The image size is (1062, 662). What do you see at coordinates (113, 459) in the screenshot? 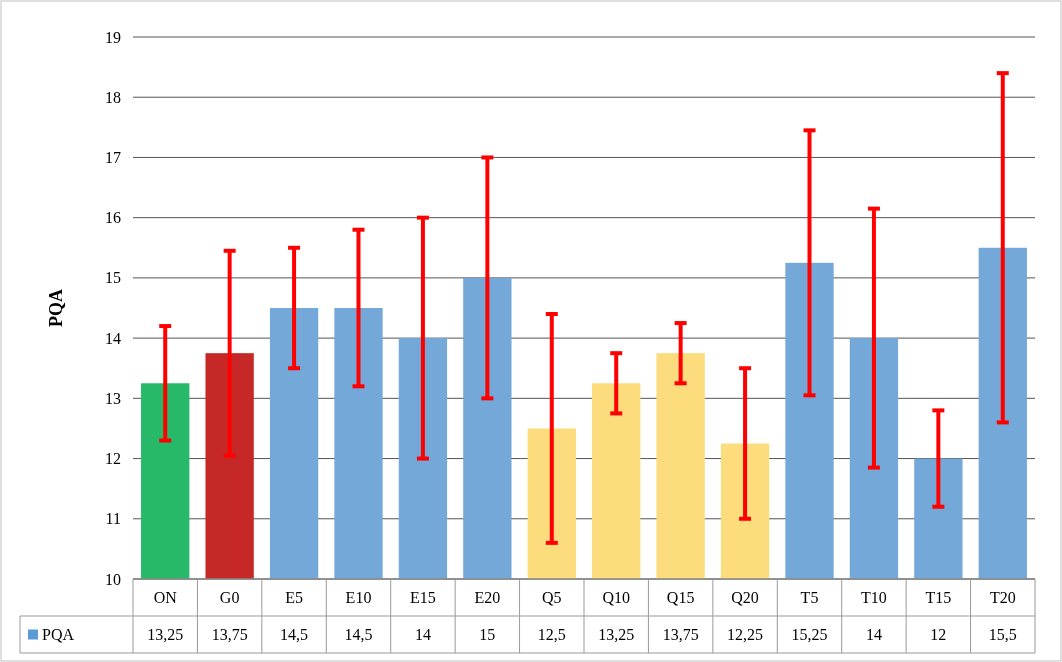
I see `y-tick-label: 12` at bounding box center [113, 459].